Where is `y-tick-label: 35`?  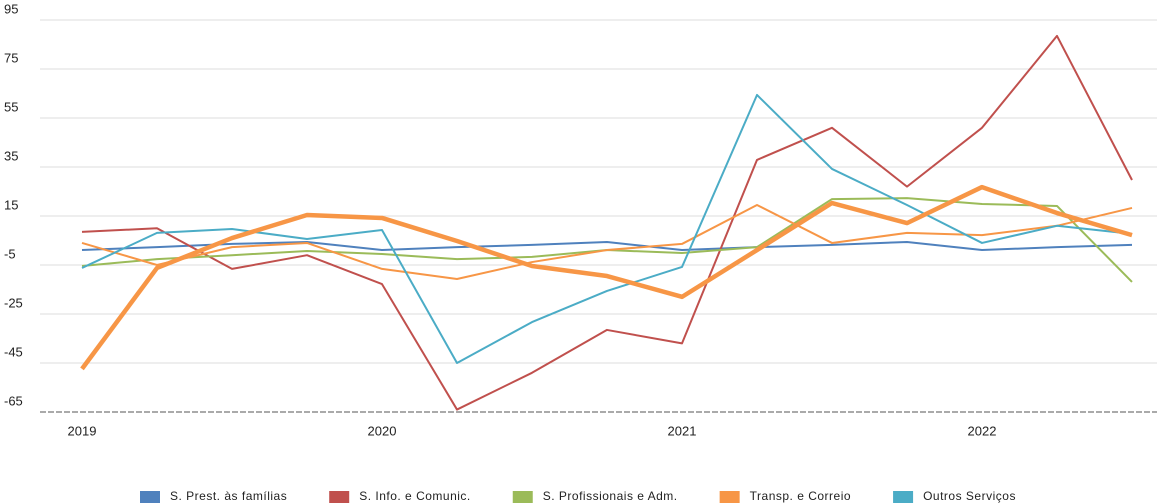 y-tick-label: 35 is located at coordinates (11, 155).